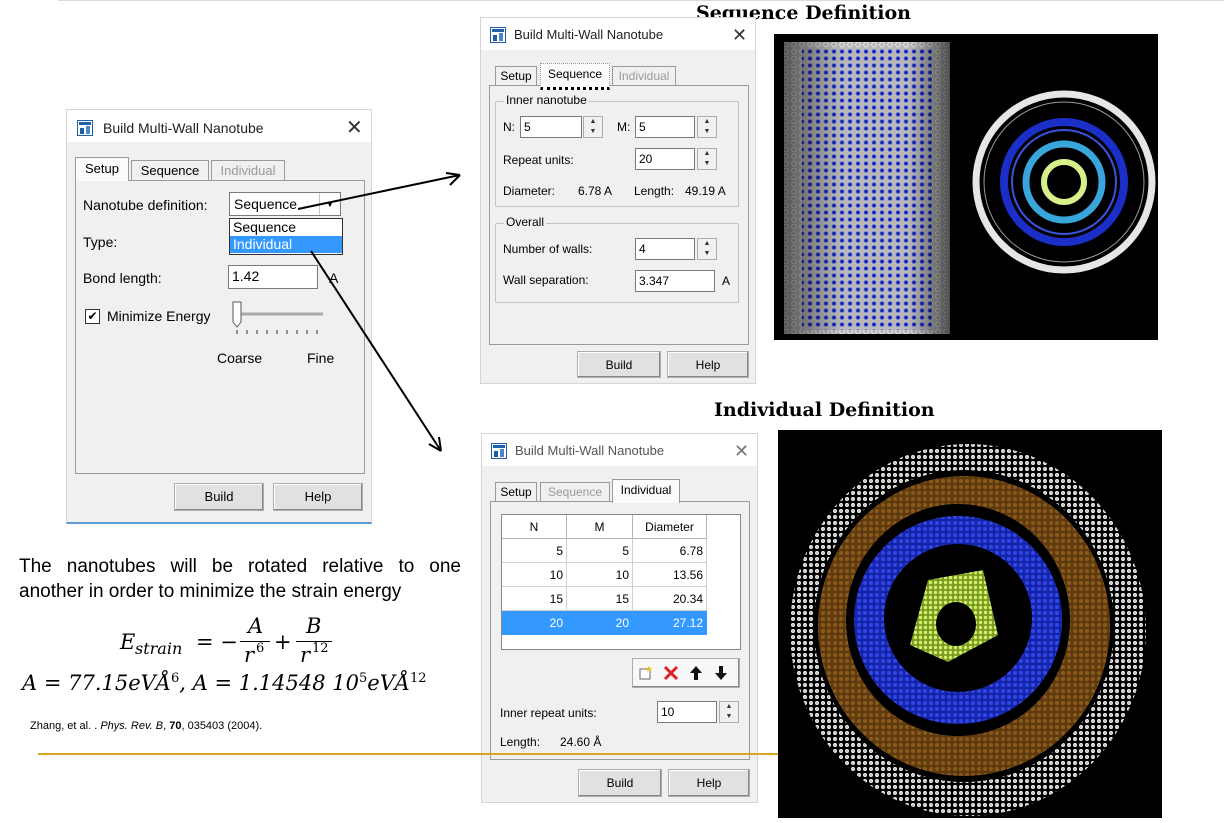 The width and height of the screenshot is (1224, 823). I want to click on minimize-energy-label: Minimize Energy, so click(159, 316).